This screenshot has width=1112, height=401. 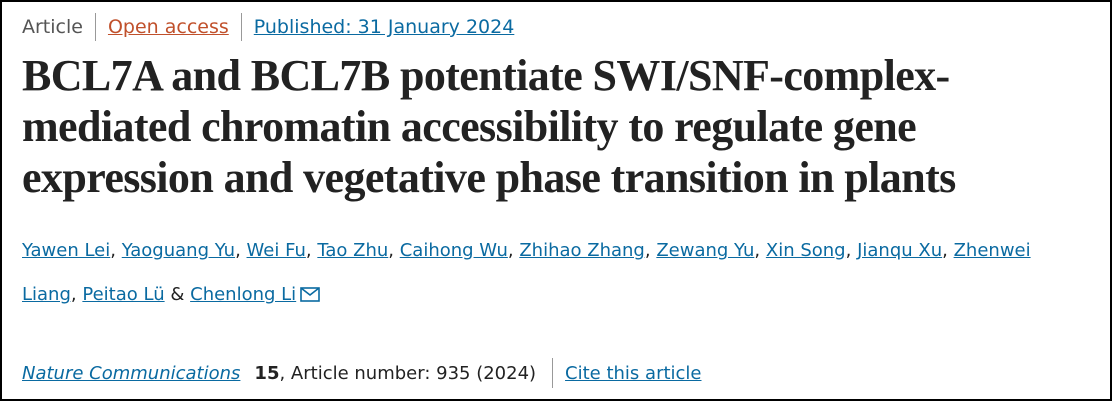 What do you see at coordinates (582, 250) in the screenshot?
I see `author-link: Zhihao Zhang` at bounding box center [582, 250].